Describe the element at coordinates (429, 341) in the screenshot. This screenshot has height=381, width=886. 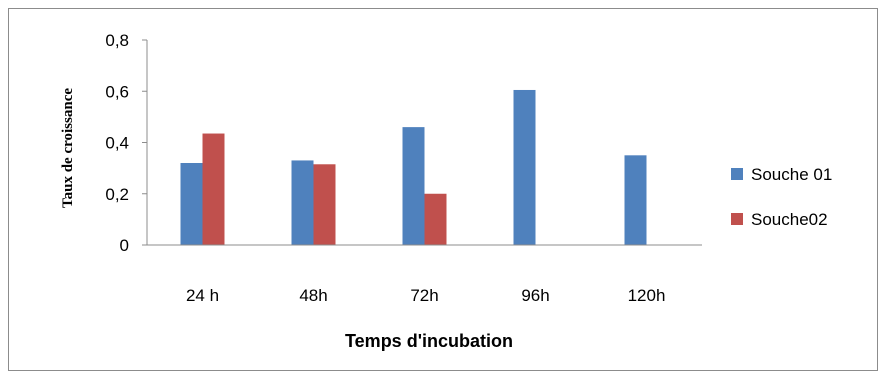
I see `x-axis-title: Temps d'incubation` at that location.